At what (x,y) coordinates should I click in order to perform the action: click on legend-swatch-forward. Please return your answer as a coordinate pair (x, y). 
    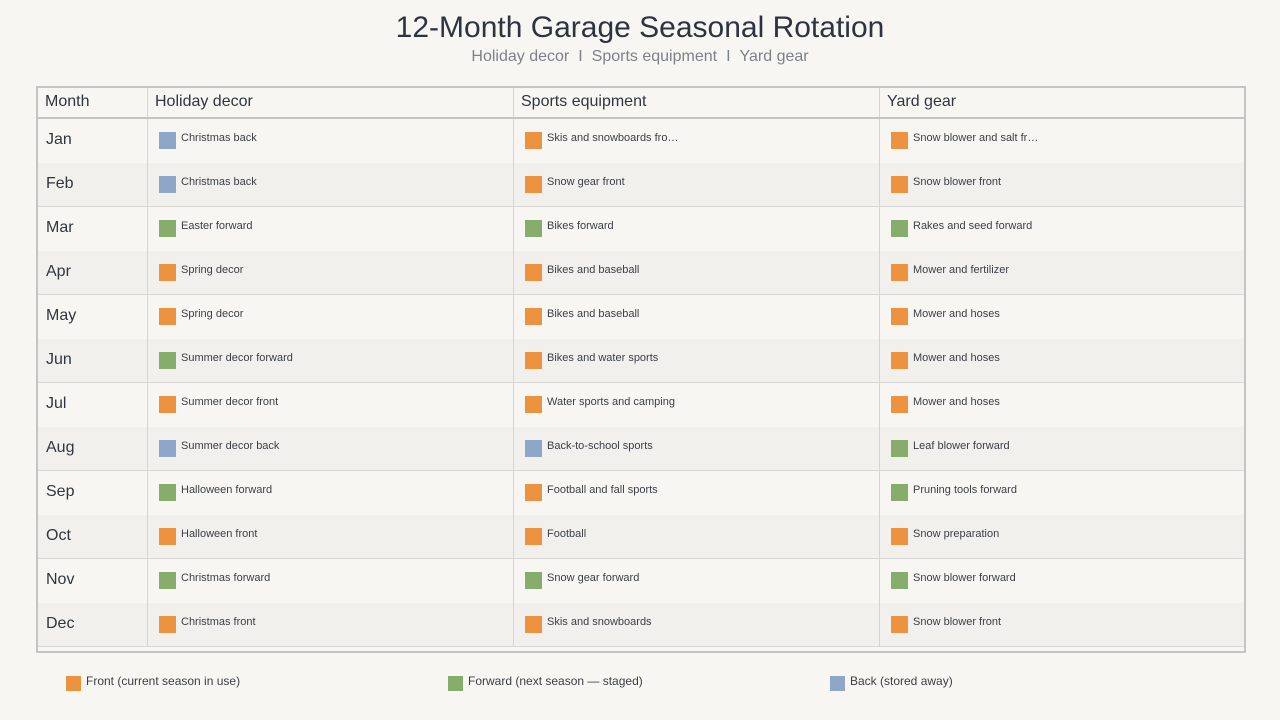
    Looking at the image, I should click on (455, 683).